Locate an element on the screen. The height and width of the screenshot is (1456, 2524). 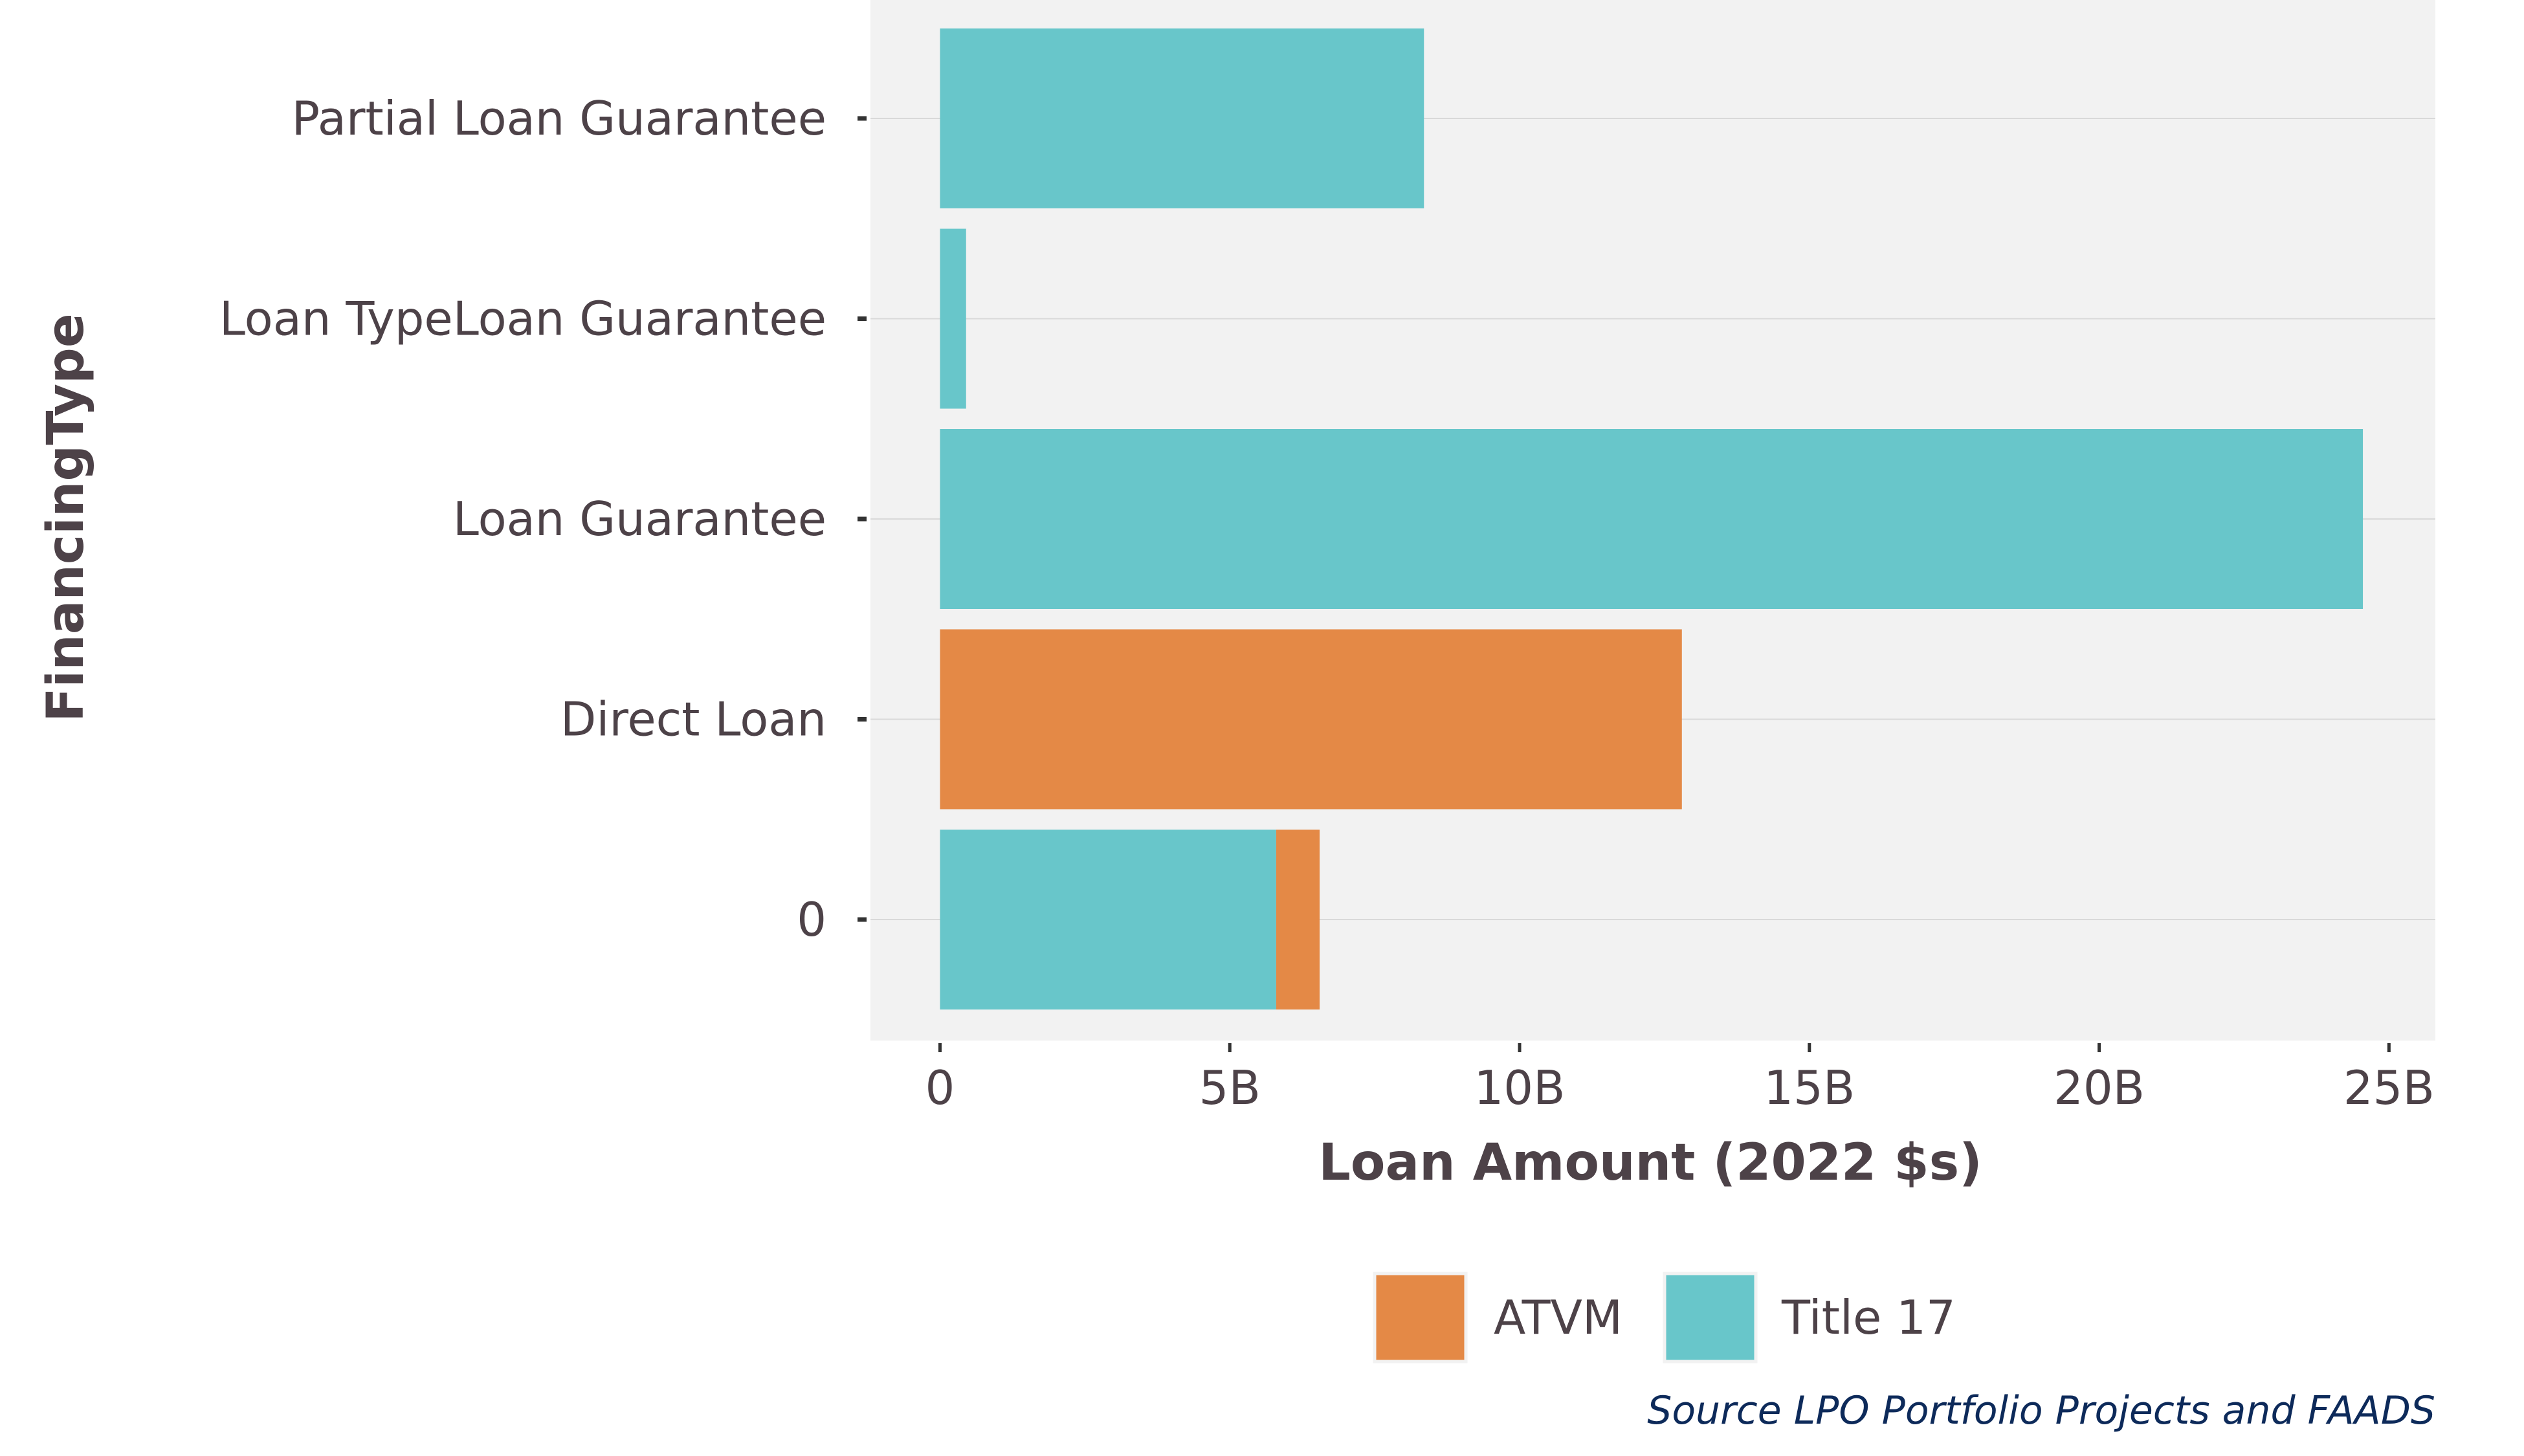
legend: ATVM Title 17 is located at coordinates (1664, 1317).